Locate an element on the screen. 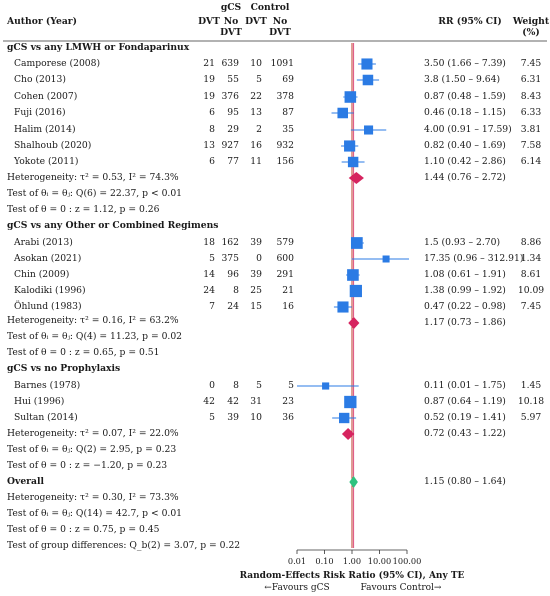  col-header-rr: RR (95% CI) is located at coordinates (470, 21).